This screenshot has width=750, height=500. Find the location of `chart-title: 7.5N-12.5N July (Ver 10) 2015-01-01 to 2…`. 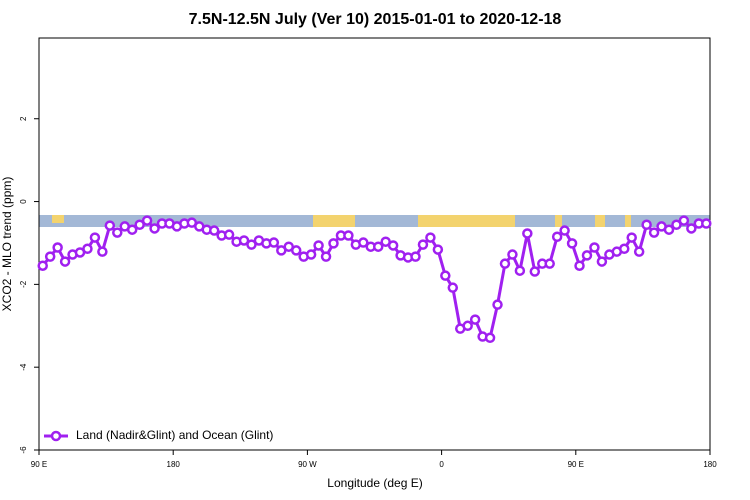

chart-title: 7.5N-12.5N July (Ver 10) 2015-01-01 to 2… is located at coordinates (375, 19).